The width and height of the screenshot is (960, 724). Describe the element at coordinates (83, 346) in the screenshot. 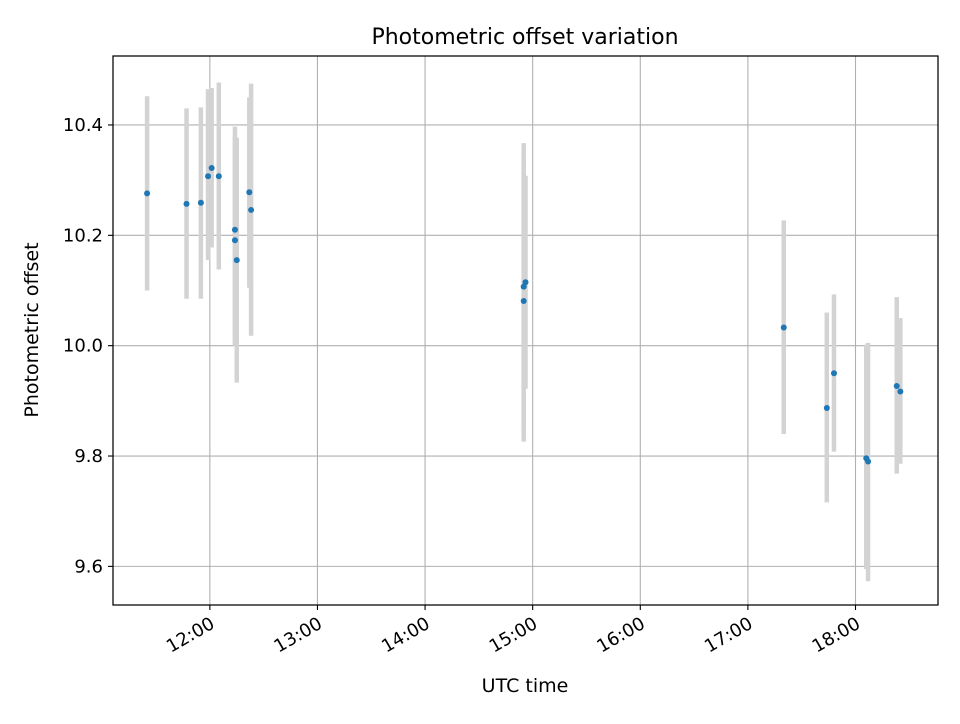

I see `y-tick-label: 10.0` at that location.